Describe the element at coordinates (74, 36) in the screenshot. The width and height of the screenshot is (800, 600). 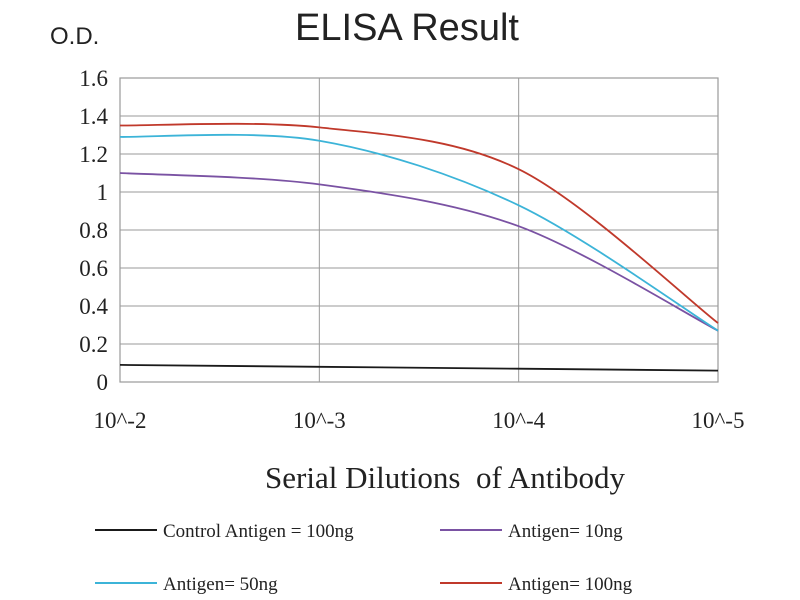
I see `y-axis-label: O.D.` at that location.